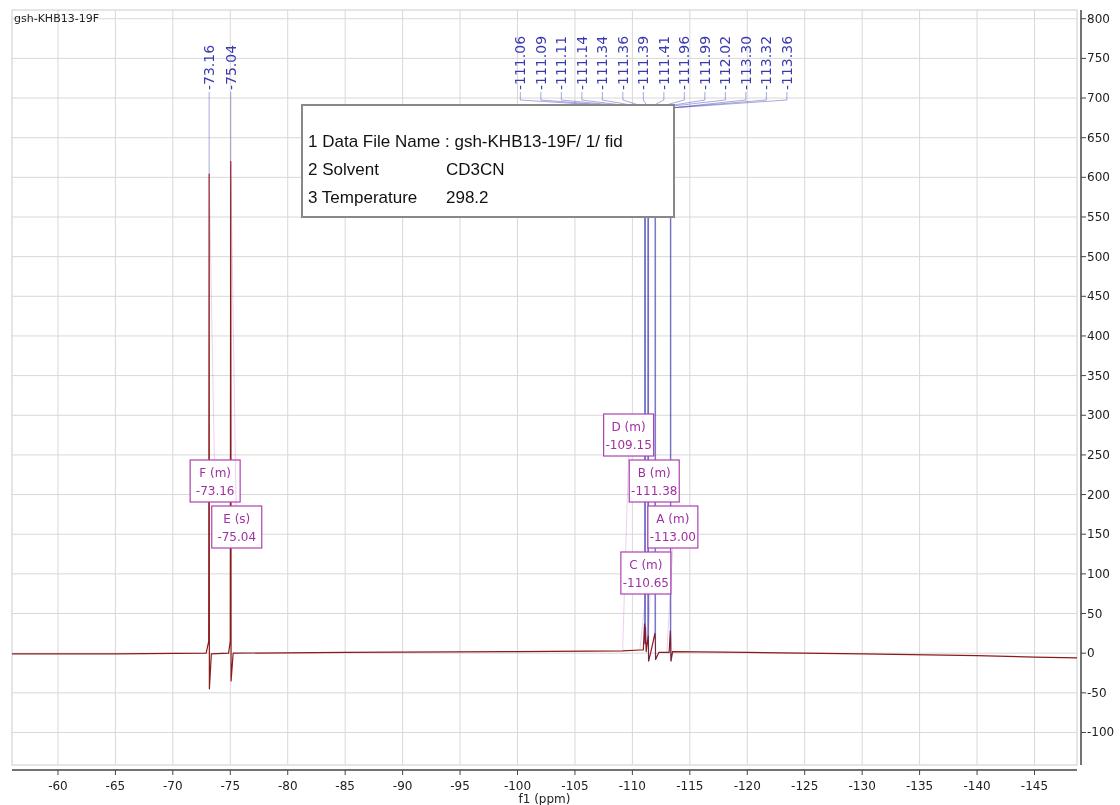 The width and height of the screenshot is (1120, 805). What do you see at coordinates (725, 62) in the screenshot?
I see `annotation: -112.02` at bounding box center [725, 62].